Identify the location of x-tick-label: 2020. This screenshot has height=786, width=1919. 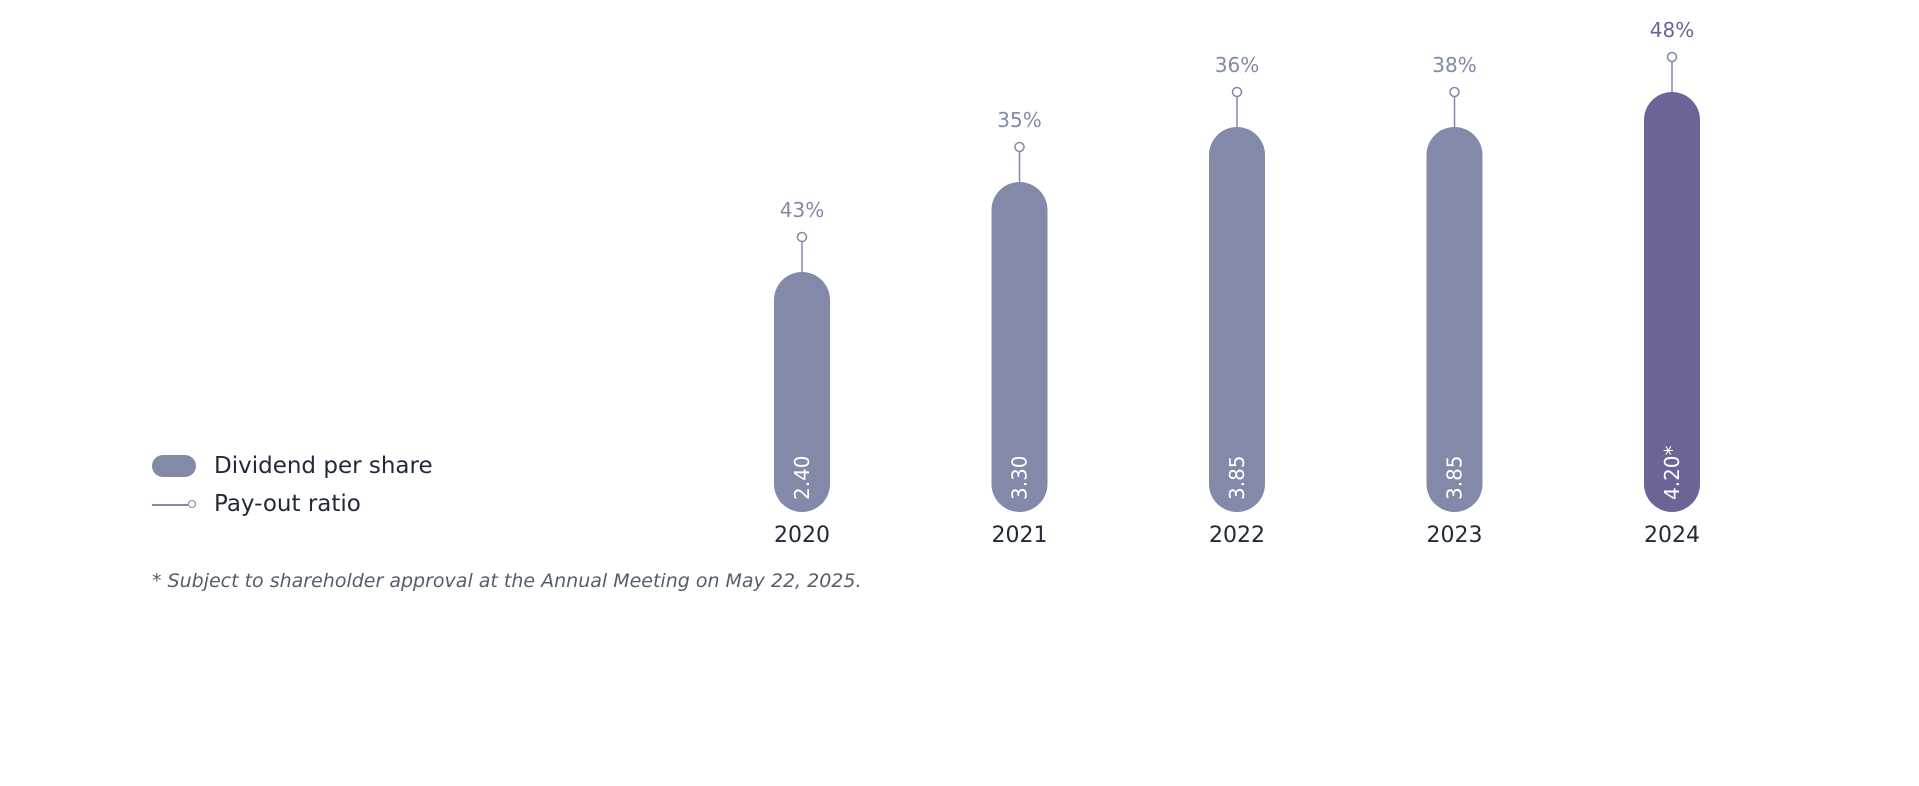
(802, 535).